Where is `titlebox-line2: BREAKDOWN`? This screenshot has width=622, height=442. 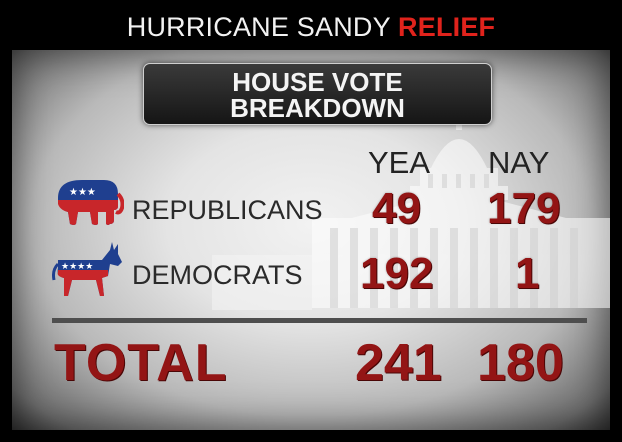
titlebox-line2: BREAKDOWN is located at coordinates (317, 108).